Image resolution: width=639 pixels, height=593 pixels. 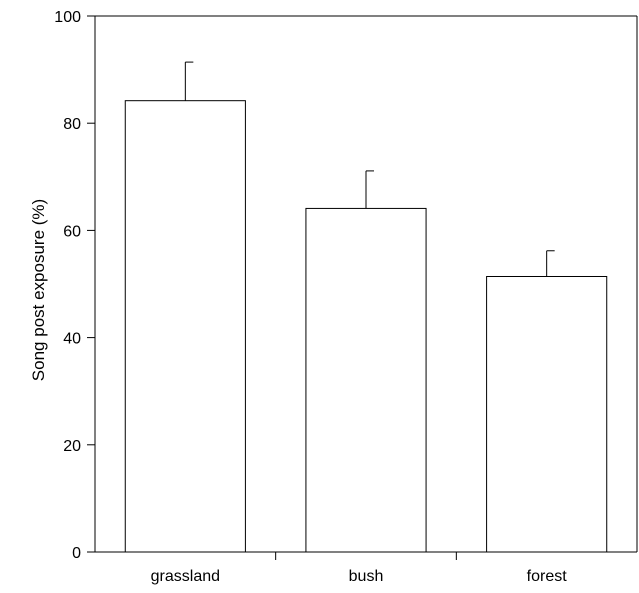 I want to click on y-tick-label: 80, so click(x=72, y=124).